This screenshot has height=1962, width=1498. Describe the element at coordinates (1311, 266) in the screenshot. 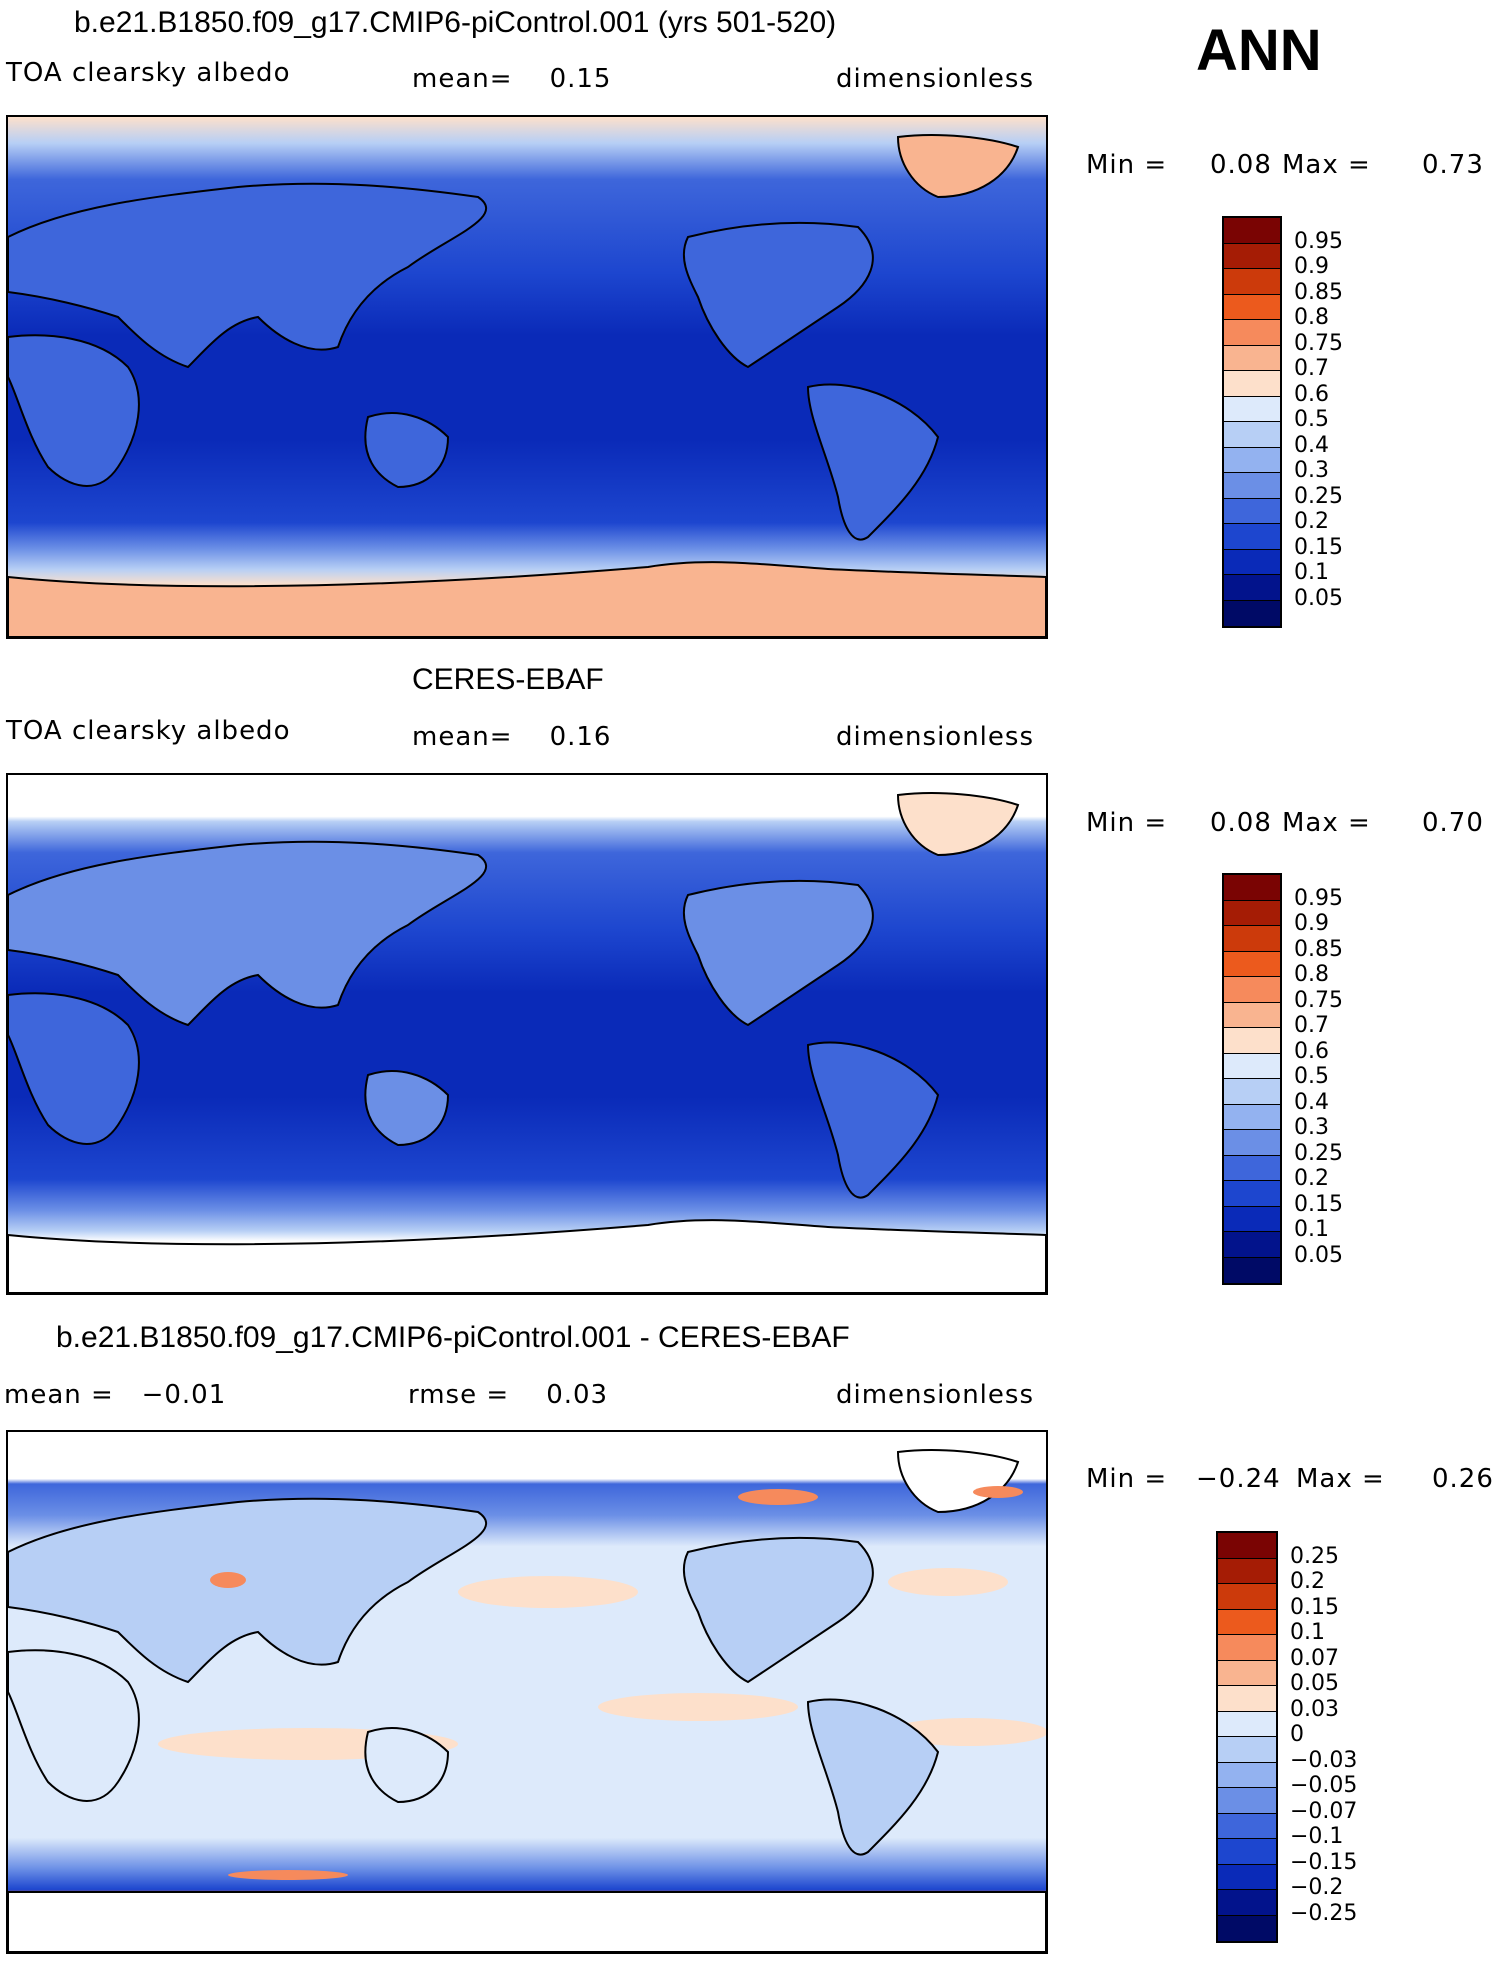

I see `colorbar-tick-label: 0.9` at that location.